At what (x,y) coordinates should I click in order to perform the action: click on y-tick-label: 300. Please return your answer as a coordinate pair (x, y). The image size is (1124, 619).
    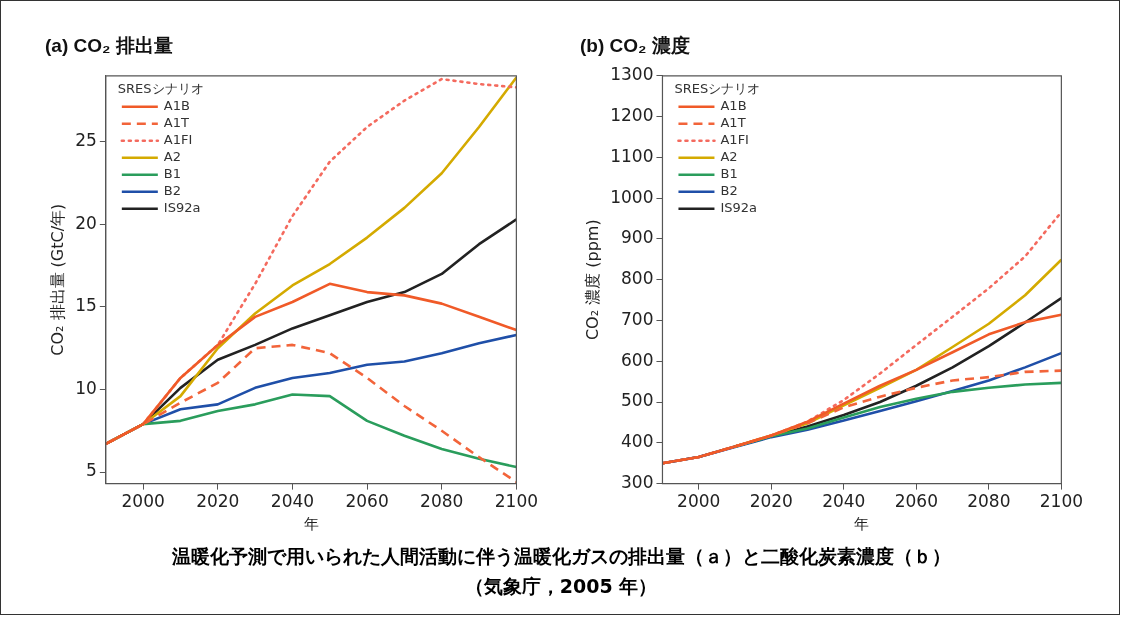
    Looking at the image, I should click on (637, 482).